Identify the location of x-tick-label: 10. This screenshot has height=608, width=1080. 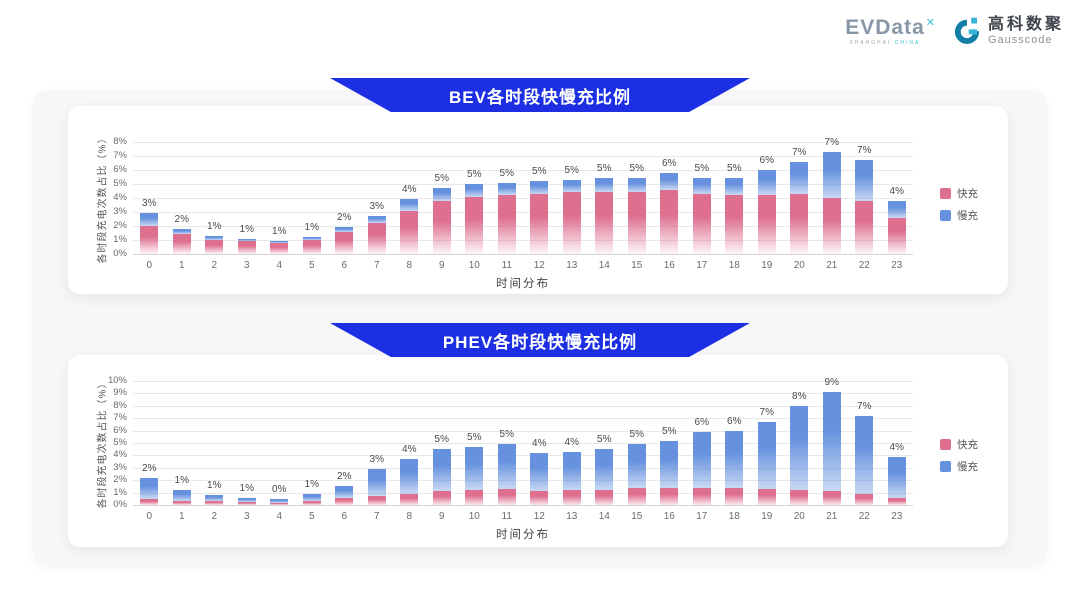
(474, 516).